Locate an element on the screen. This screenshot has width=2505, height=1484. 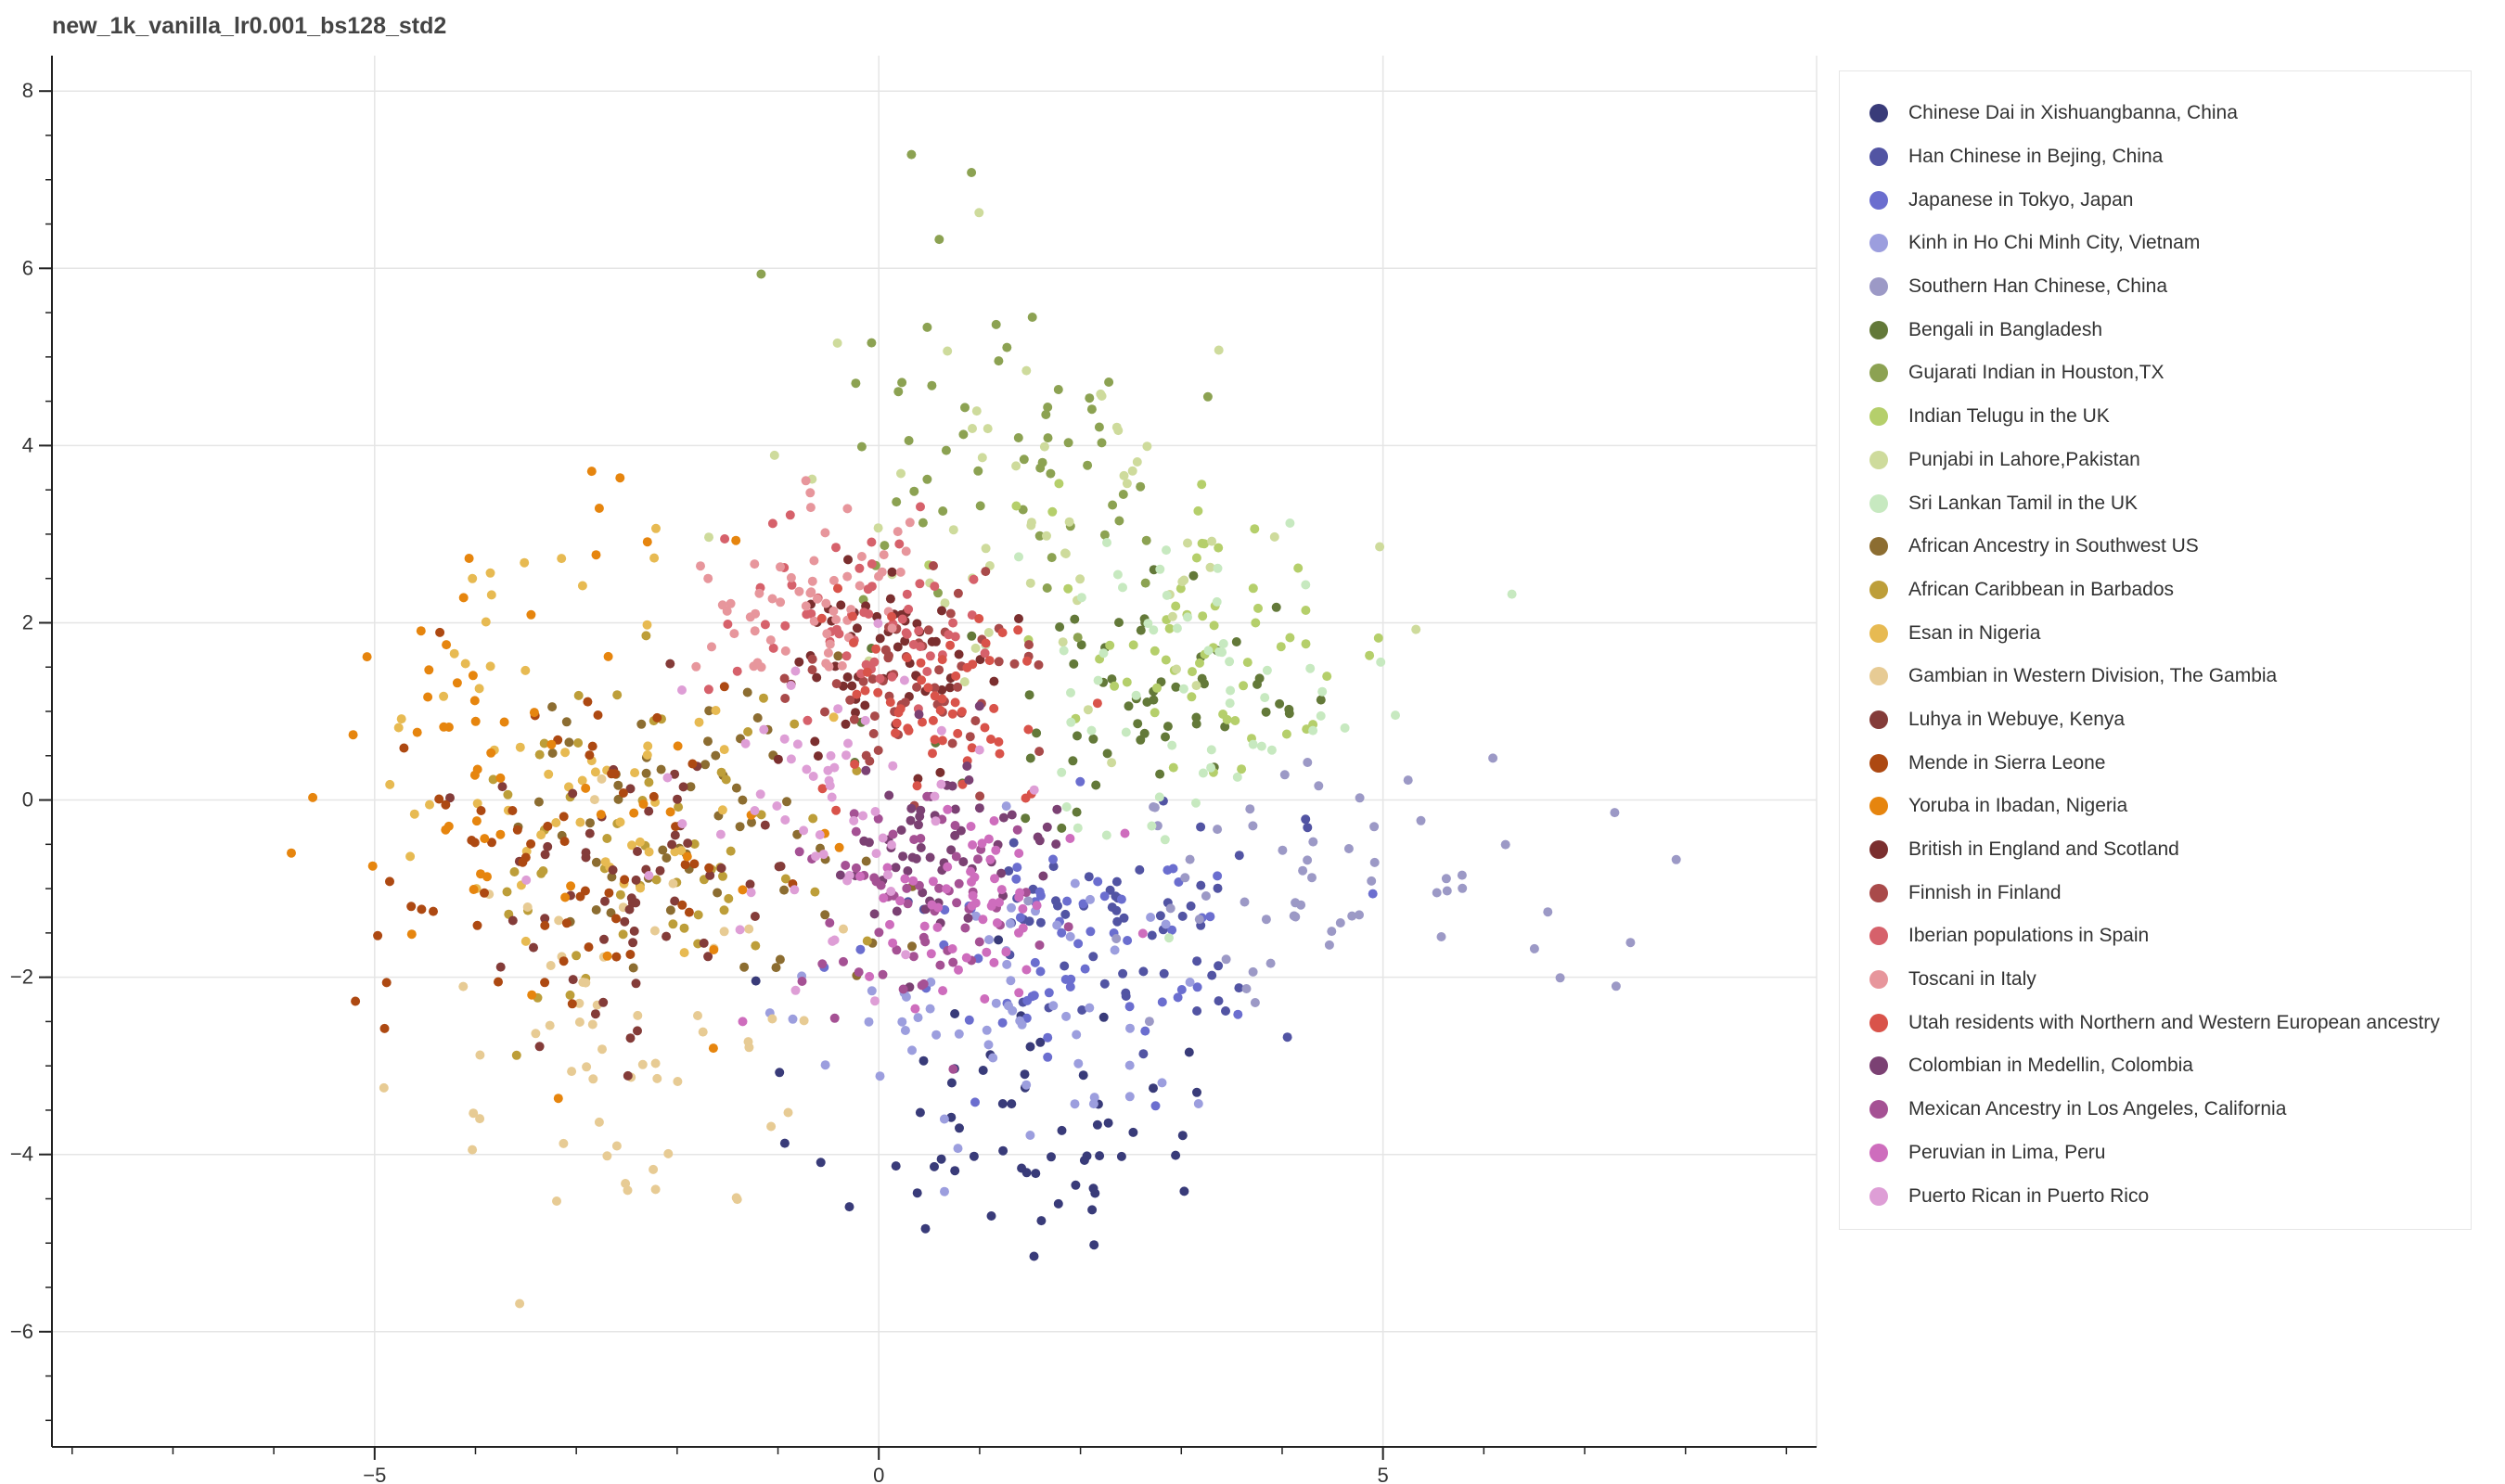
legend-label: Kinh in Ho Chi Minh City, Vietnam is located at coordinates (2054, 243).